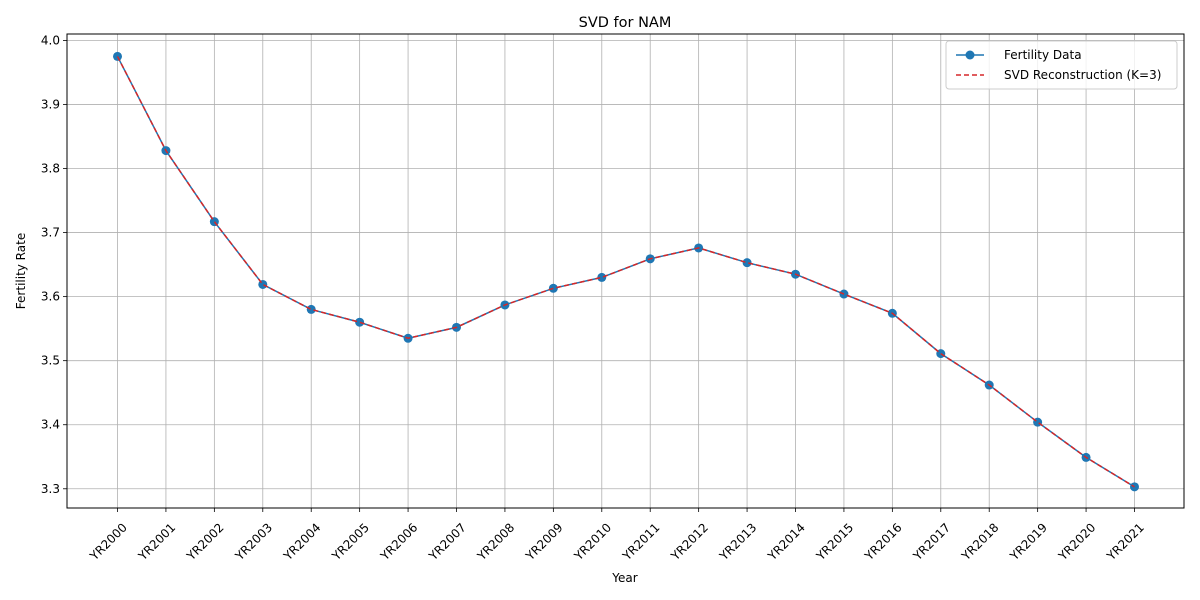 The width and height of the screenshot is (1200, 600). I want to click on y-tick-label: 3.6, so click(50, 297).